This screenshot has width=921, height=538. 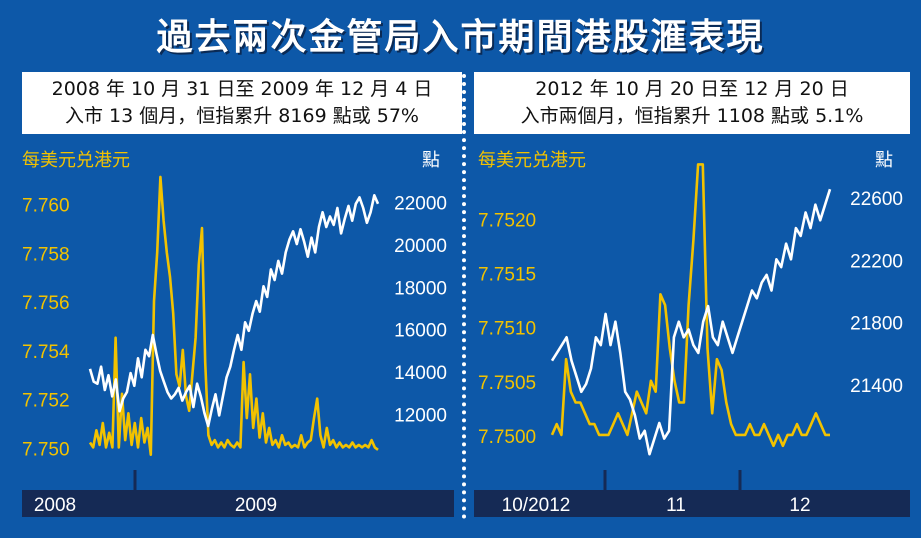 What do you see at coordinates (420, 288) in the screenshot?
I see `right-tick-label: 18000` at bounding box center [420, 288].